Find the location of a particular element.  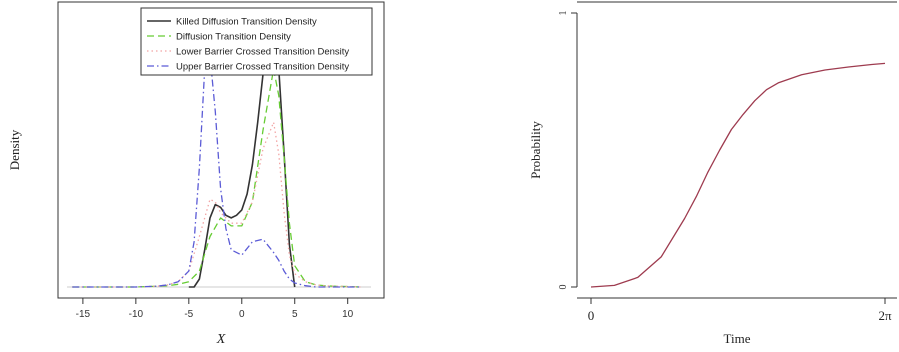

probability-x-tick-label-1: 2π is located at coordinates (885, 315).